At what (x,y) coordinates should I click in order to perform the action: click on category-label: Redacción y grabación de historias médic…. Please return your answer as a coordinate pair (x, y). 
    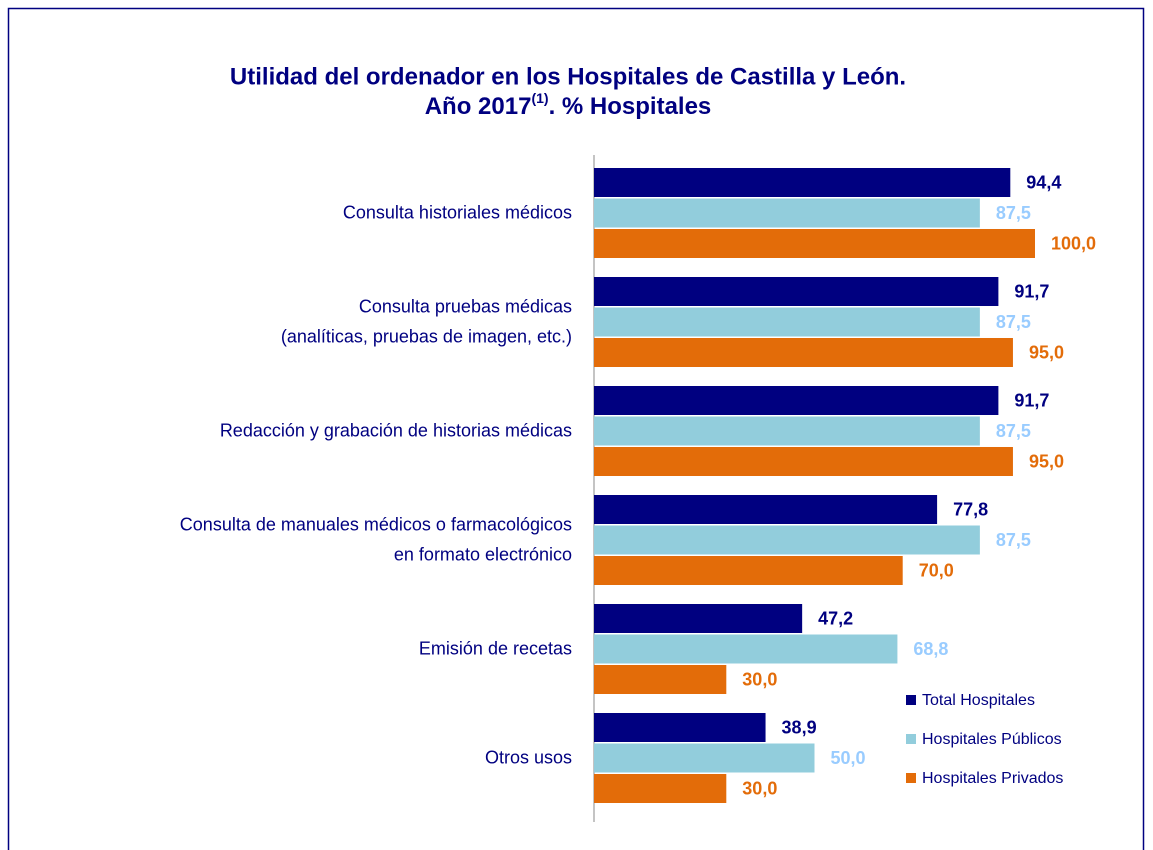
    Looking at the image, I should click on (396, 431).